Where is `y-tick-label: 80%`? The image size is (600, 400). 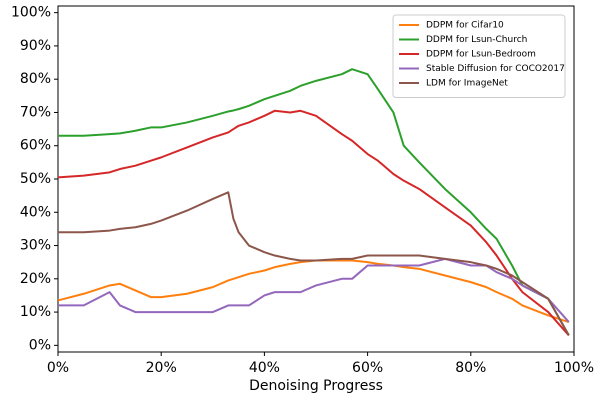 y-tick-label: 80% is located at coordinates (35, 79).